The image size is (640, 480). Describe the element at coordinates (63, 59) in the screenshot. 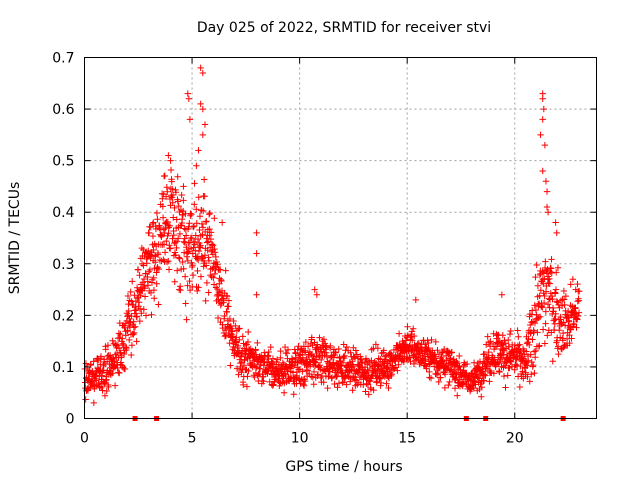

I see `y-tick-label: 0.7` at that location.